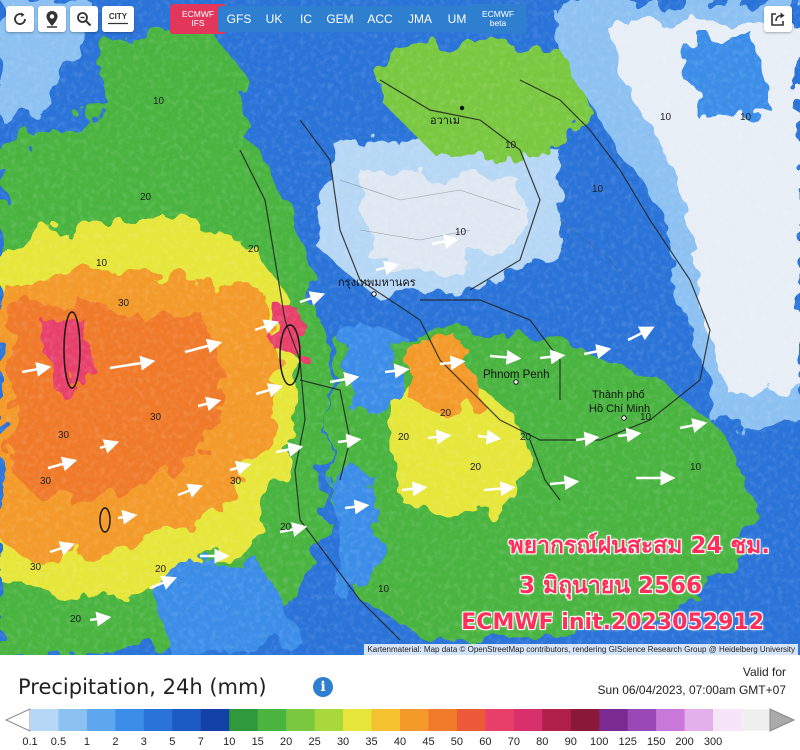 The height and width of the screenshot is (750, 800). I want to click on overlay-init: ECMWF init.2023052912, so click(612, 622).